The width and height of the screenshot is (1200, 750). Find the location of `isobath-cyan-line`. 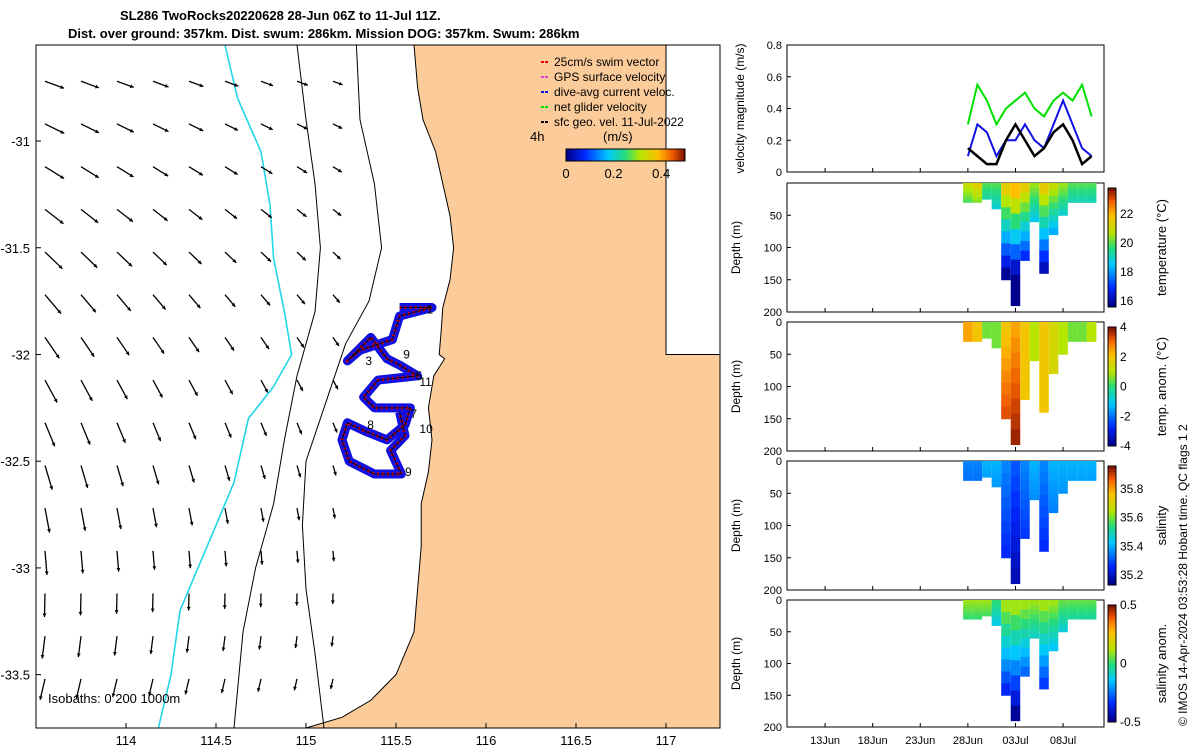

isobath-cyan-line is located at coordinates (225, 386).